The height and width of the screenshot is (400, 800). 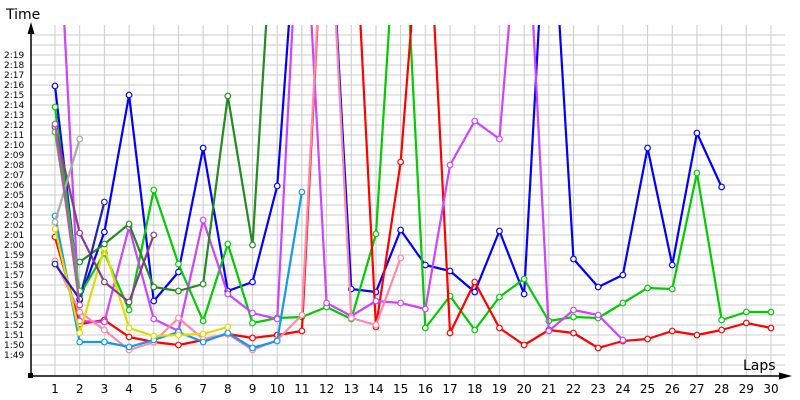 What do you see at coordinates (746, 389) in the screenshot?
I see `x-tick-label: 29` at bounding box center [746, 389].